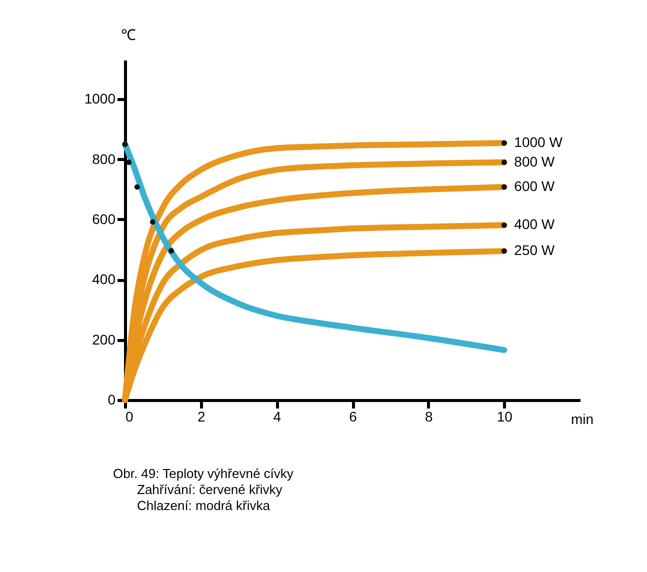 The width and height of the screenshot is (647, 572). What do you see at coordinates (100, 98) in the screenshot?
I see `y-tick-label: 1000` at bounding box center [100, 98].